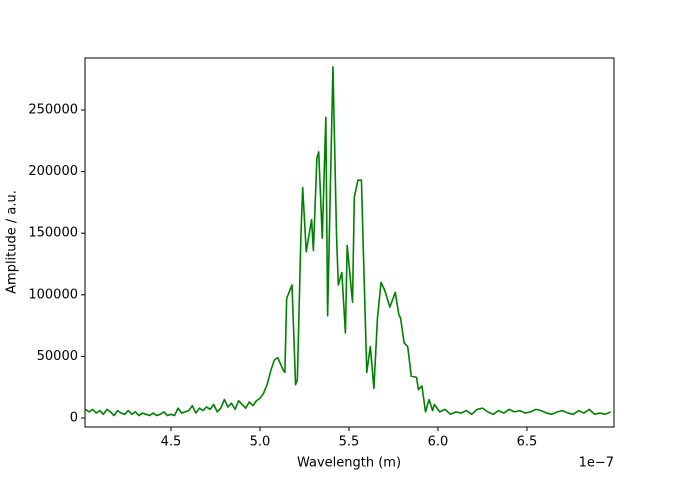 Image resolution: width=682 pixels, height=480 pixels. Describe the element at coordinates (57, 356) in the screenshot. I see `y-tick-label: 50000` at that location.